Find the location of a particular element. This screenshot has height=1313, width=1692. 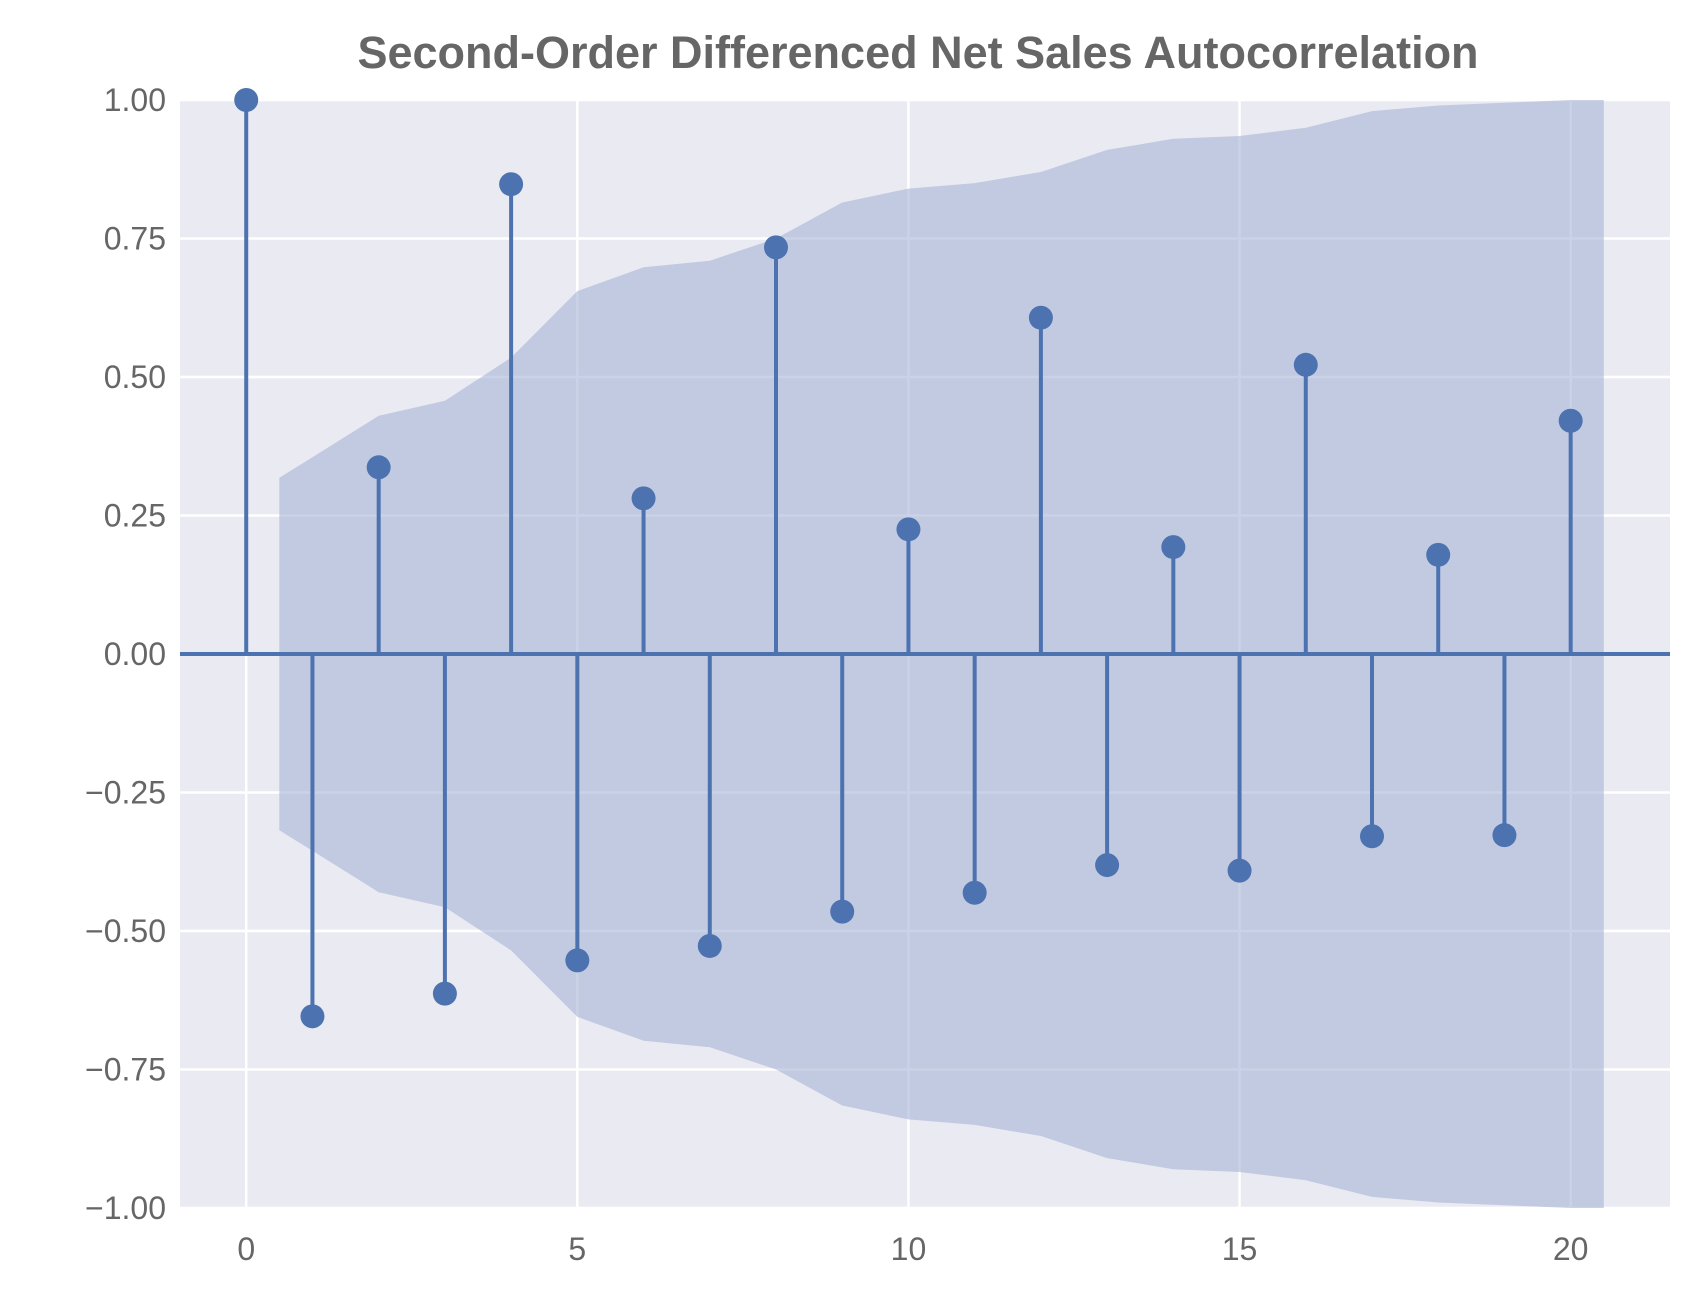

y-tick-label: −0.50 is located at coordinates (125, 931).